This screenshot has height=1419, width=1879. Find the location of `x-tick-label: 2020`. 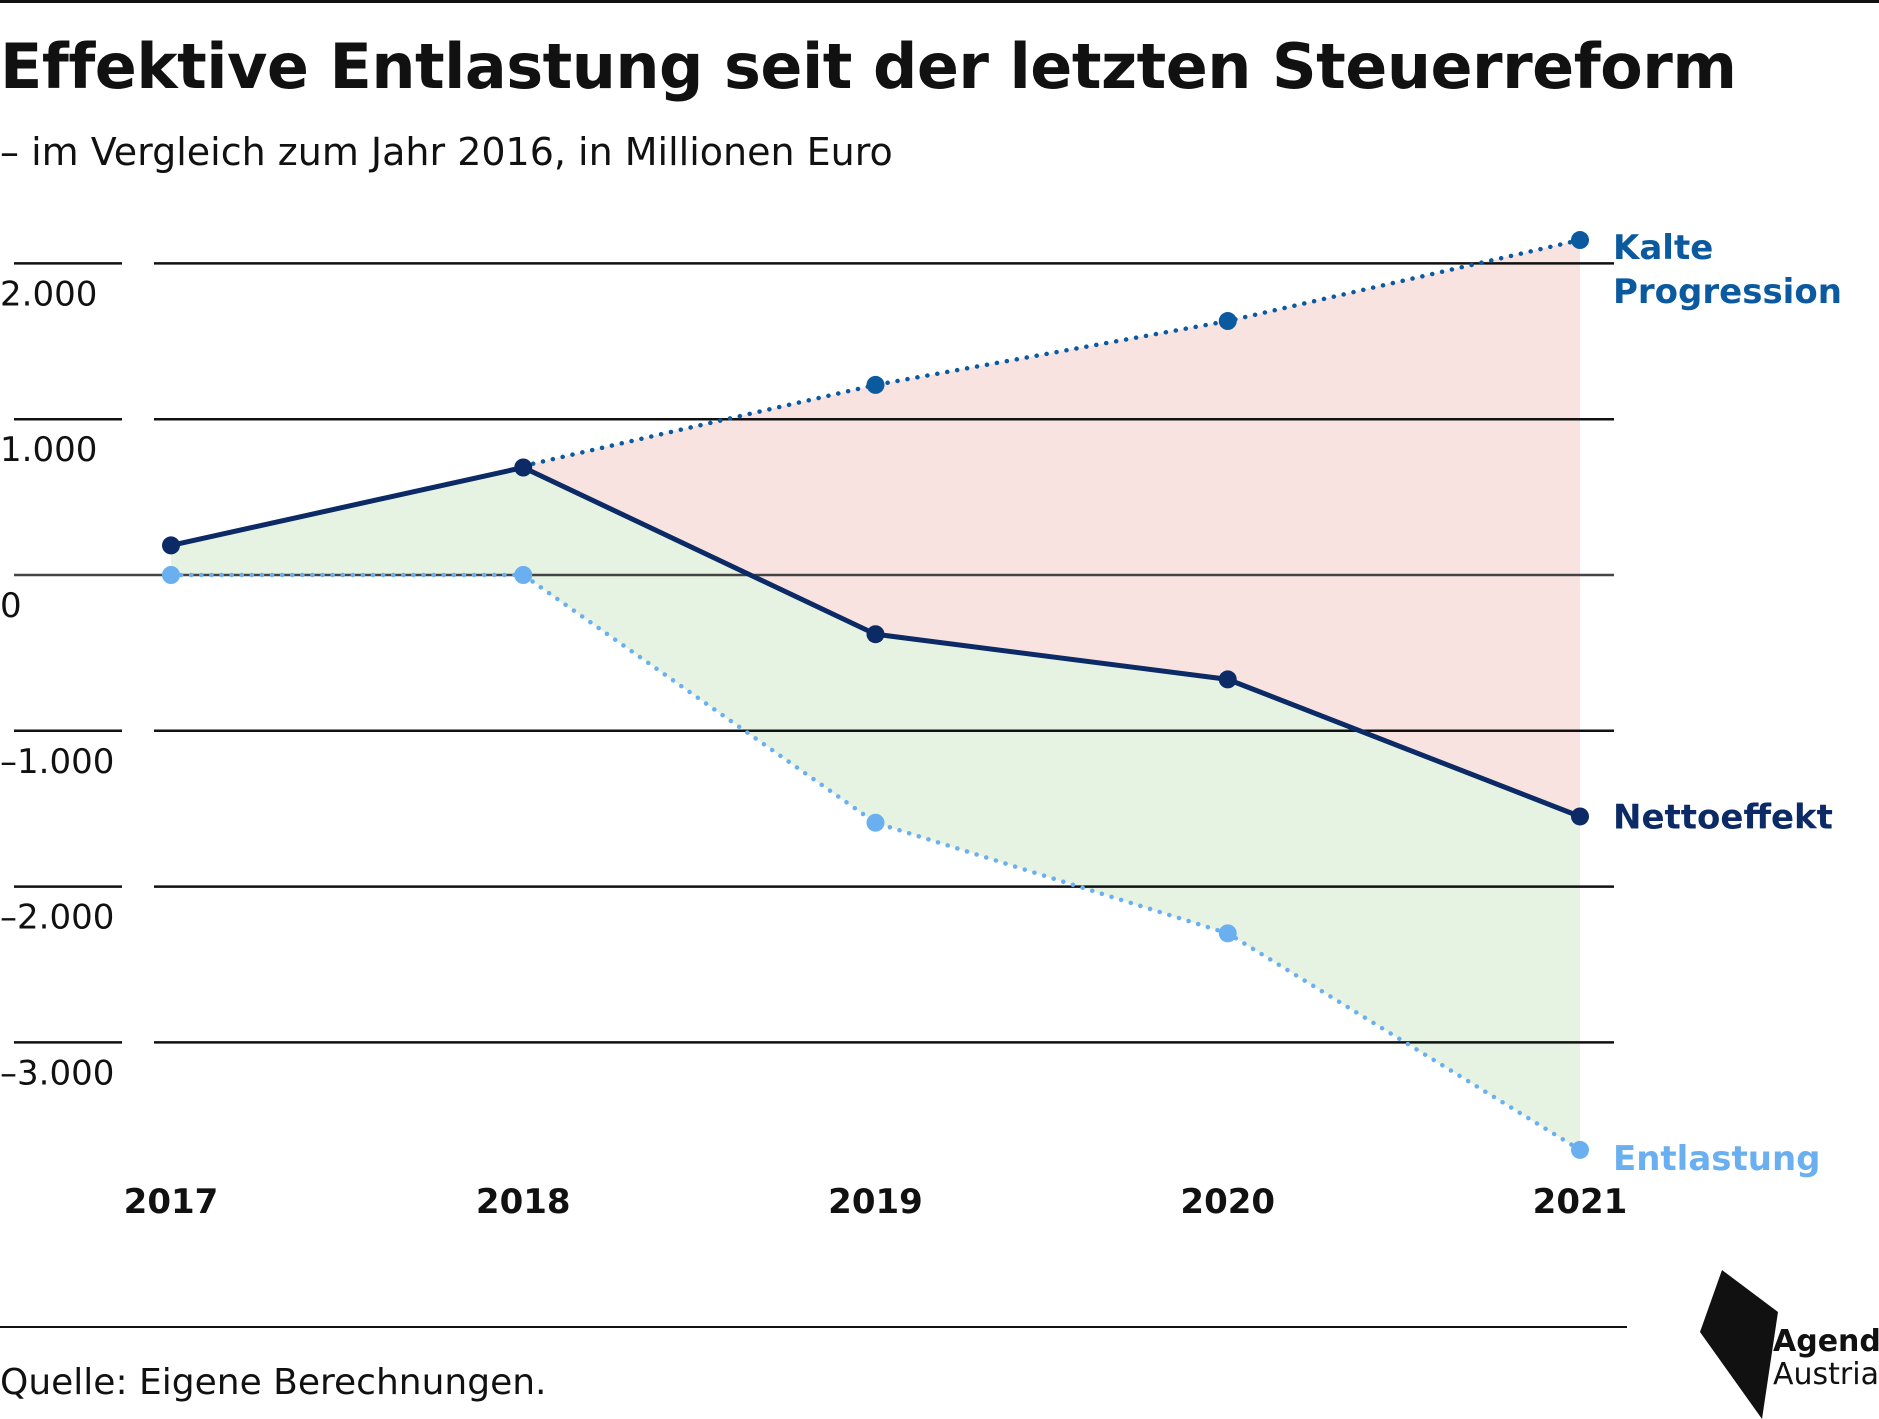

x-tick-label: 2020 is located at coordinates (1227, 1202).